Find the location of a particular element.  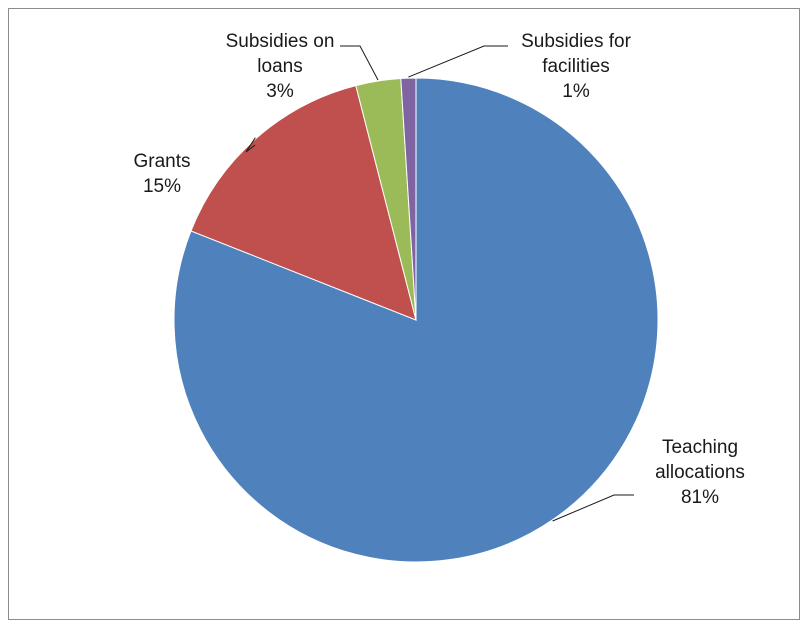

label-text-teaching-allocations: allocations is located at coordinates (700, 472).